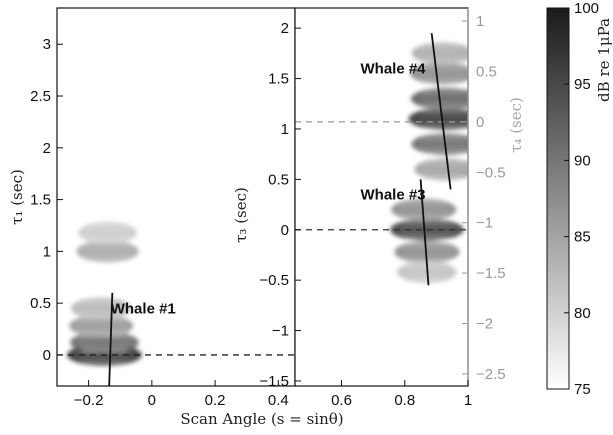 The height and width of the screenshot is (435, 613). I want to click on x-axis-ticks: −0.2 0 0.2 0.4 0.6 0.8 1, so click(273, 394).